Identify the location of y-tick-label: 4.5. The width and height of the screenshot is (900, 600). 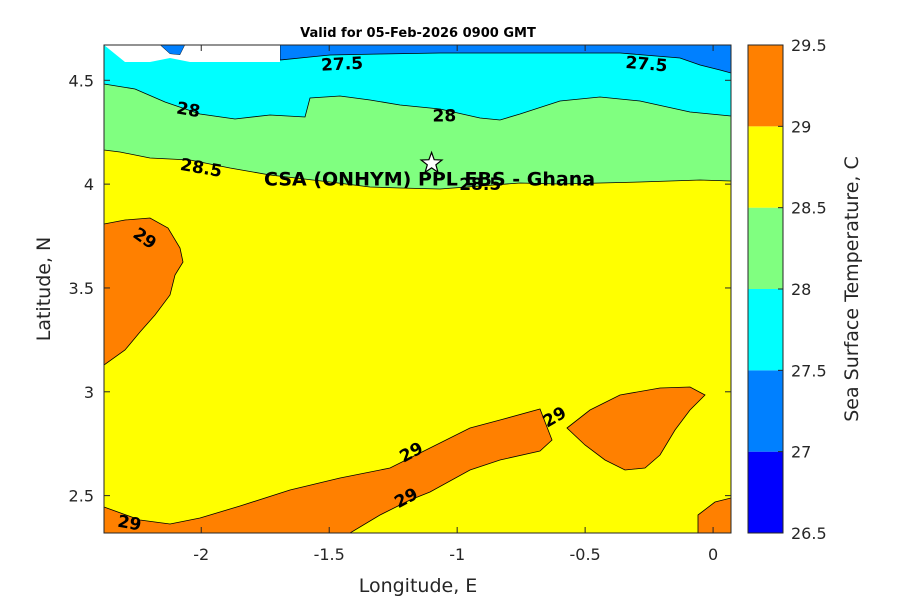
(81, 80).